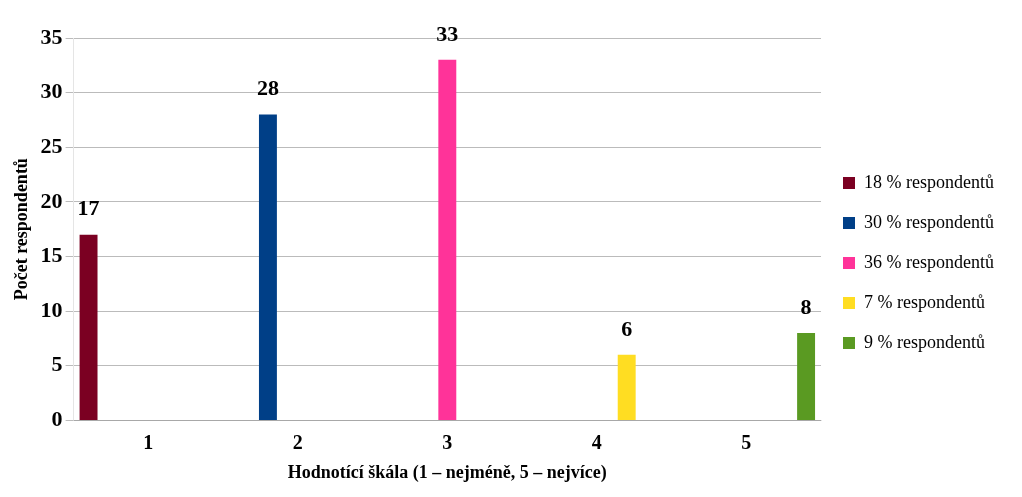 The height and width of the screenshot is (497, 1022). What do you see at coordinates (57, 364) in the screenshot?
I see `y-tick-label: 5` at bounding box center [57, 364].